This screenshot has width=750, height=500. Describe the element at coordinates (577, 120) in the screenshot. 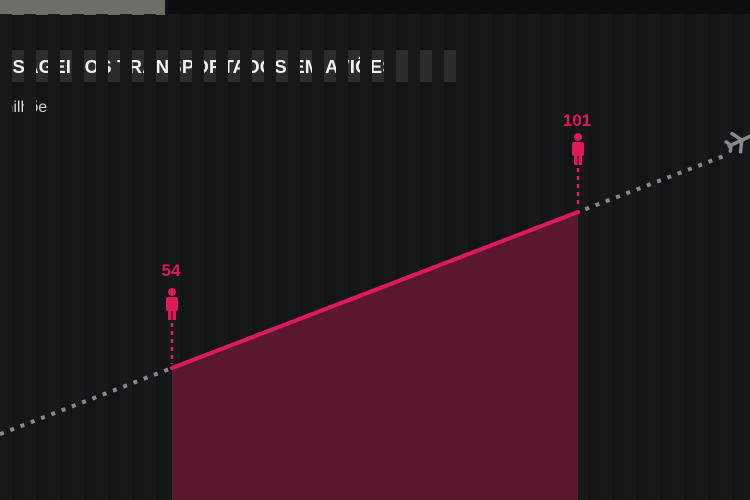

I see `data-label: 101` at that location.